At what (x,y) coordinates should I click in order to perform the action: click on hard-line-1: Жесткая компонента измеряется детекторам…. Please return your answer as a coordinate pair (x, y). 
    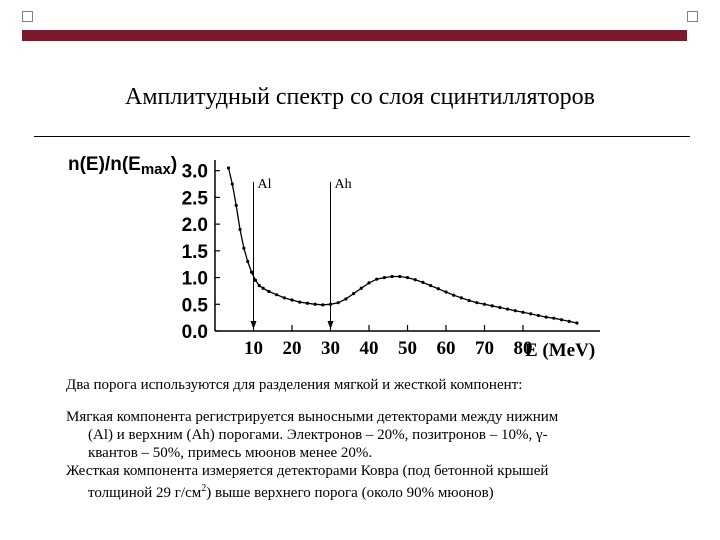
    Looking at the image, I should click on (307, 471).